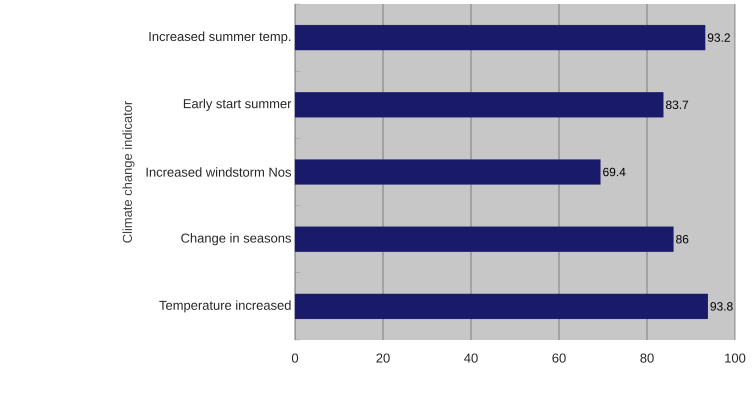  What do you see at coordinates (238, 104) in the screenshot?
I see `y-tick-label: Early start summer` at bounding box center [238, 104].